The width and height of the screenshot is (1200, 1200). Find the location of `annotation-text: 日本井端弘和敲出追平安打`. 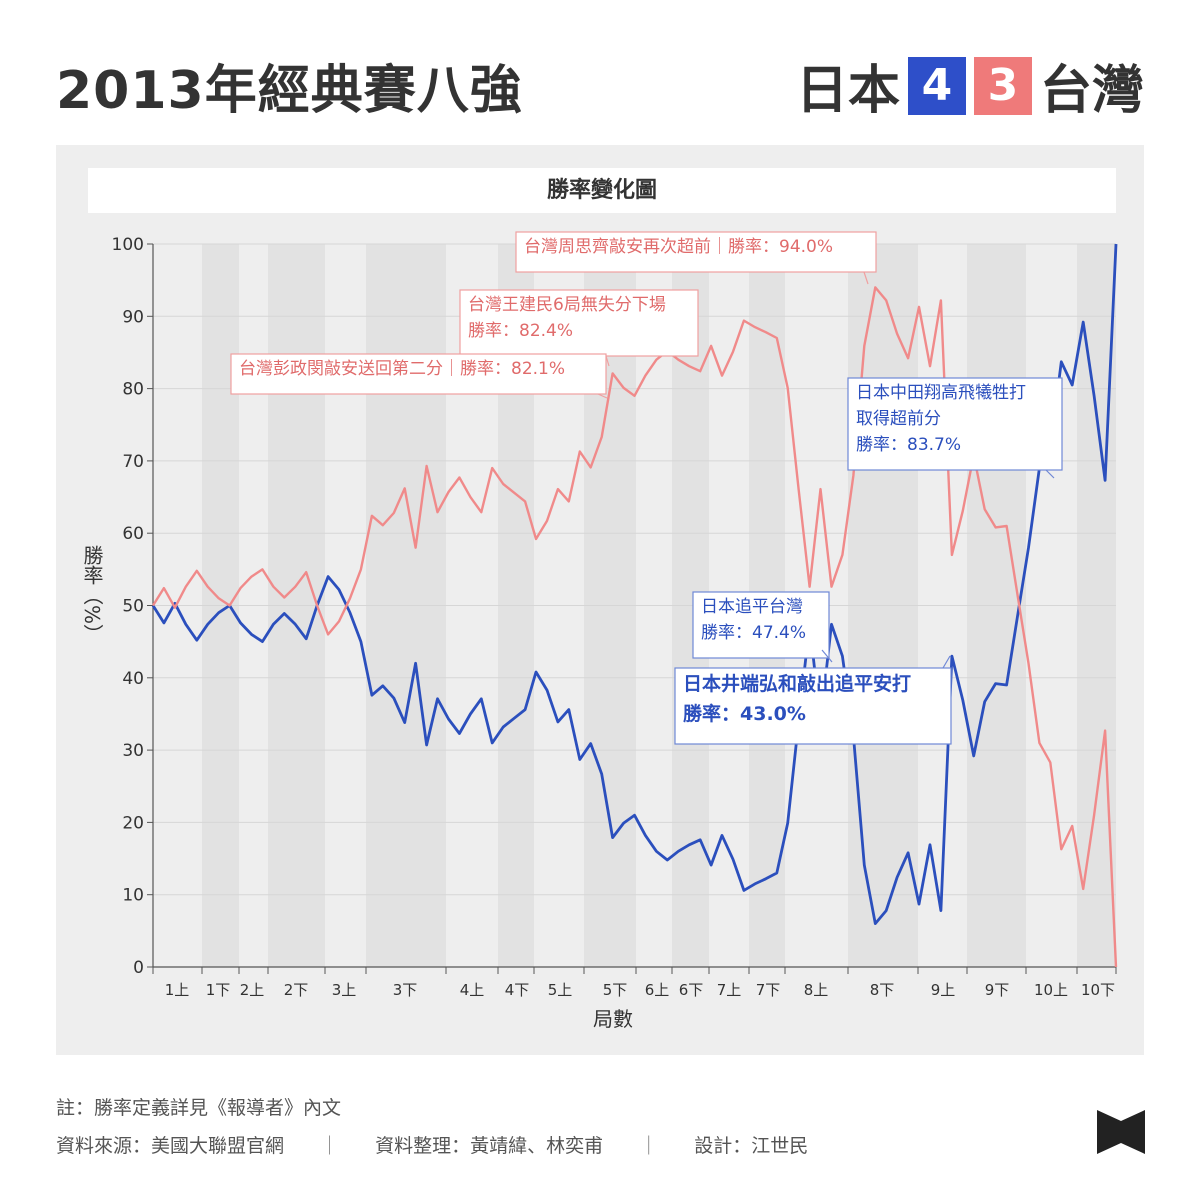

annotation-text: 日本井端弘和敲出追平安打 is located at coordinates (797, 683).